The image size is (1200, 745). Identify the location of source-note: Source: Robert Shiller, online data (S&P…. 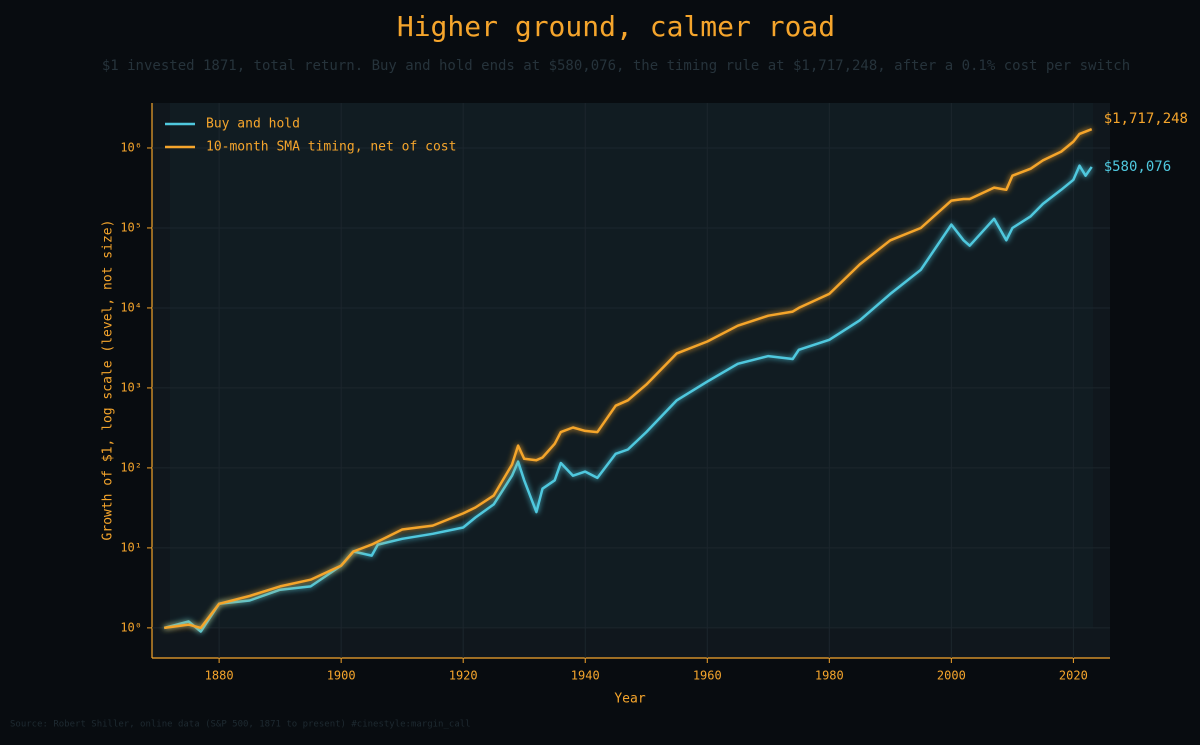
(240, 725).